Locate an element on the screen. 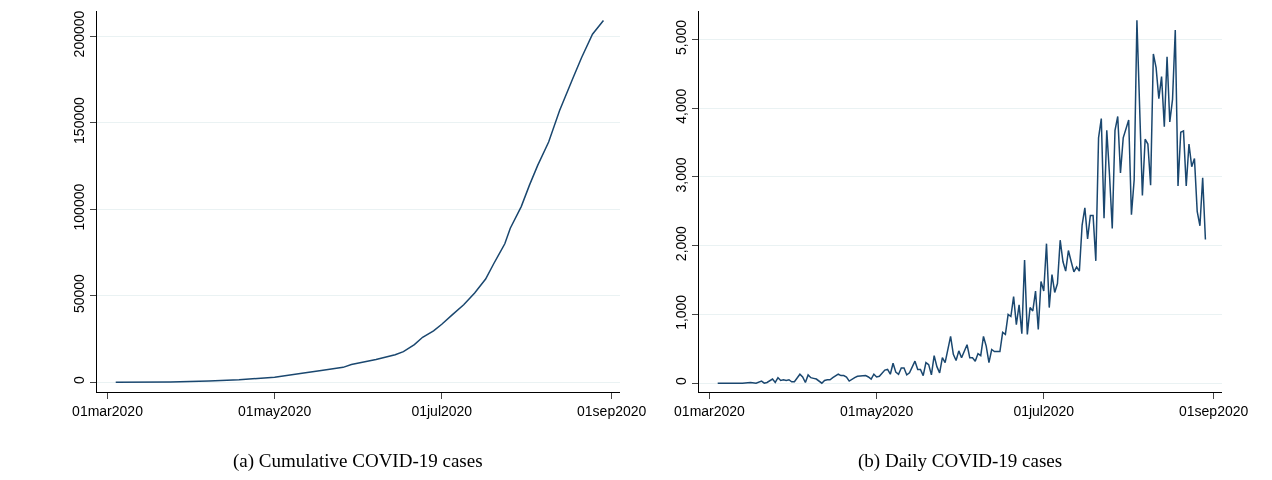 The width and height of the screenshot is (1272, 480). y-tick-label: 150000 is located at coordinates (78, 120).